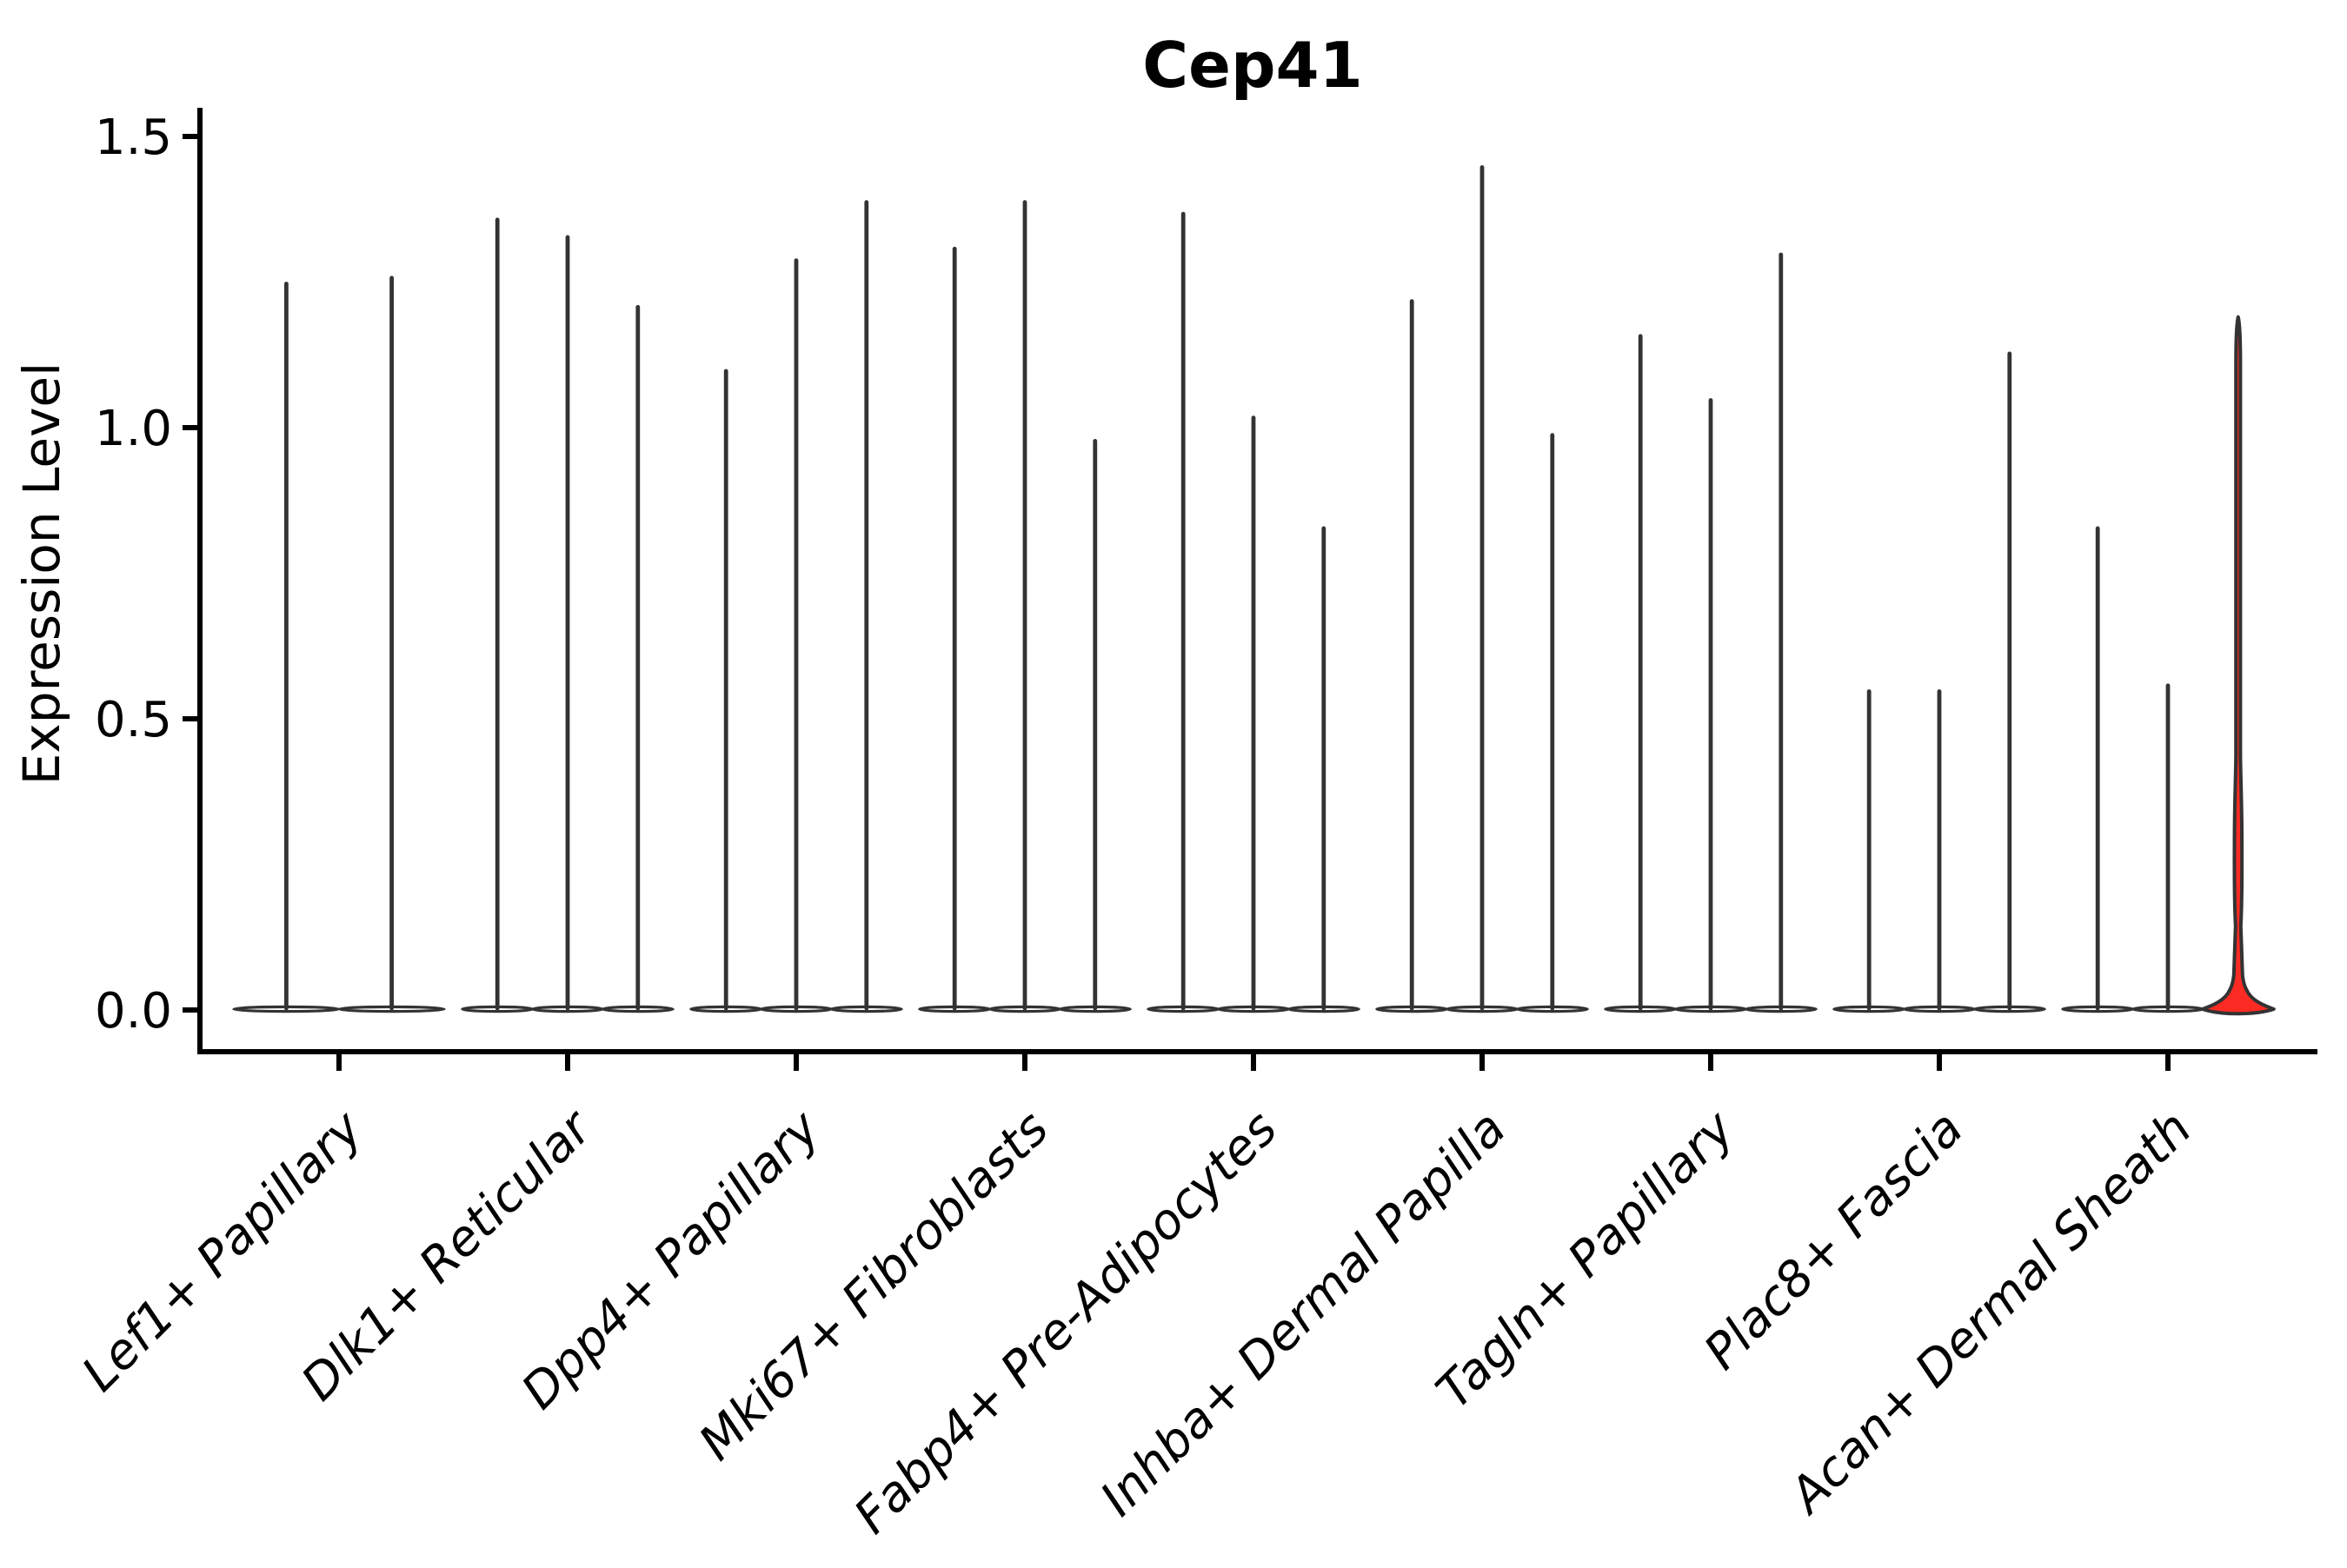 This screenshot has width=2347, height=1568. I want to click on y-tick-label: 0.5, so click(133, 720).